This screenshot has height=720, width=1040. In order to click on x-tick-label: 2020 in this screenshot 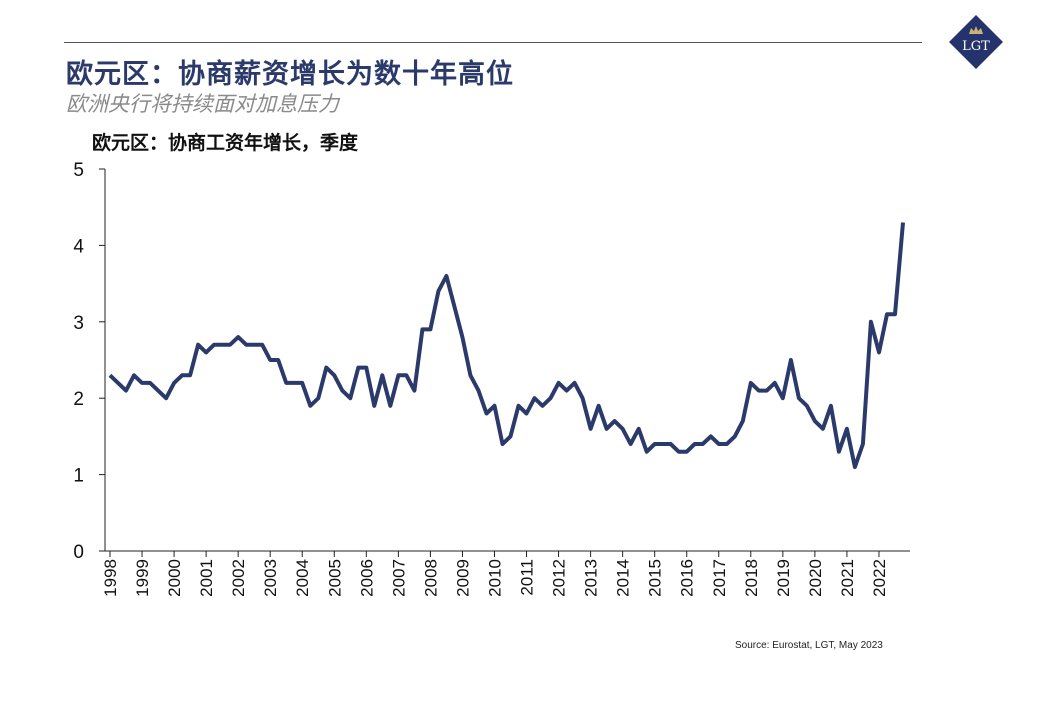, I will do `click(815, 578)`.